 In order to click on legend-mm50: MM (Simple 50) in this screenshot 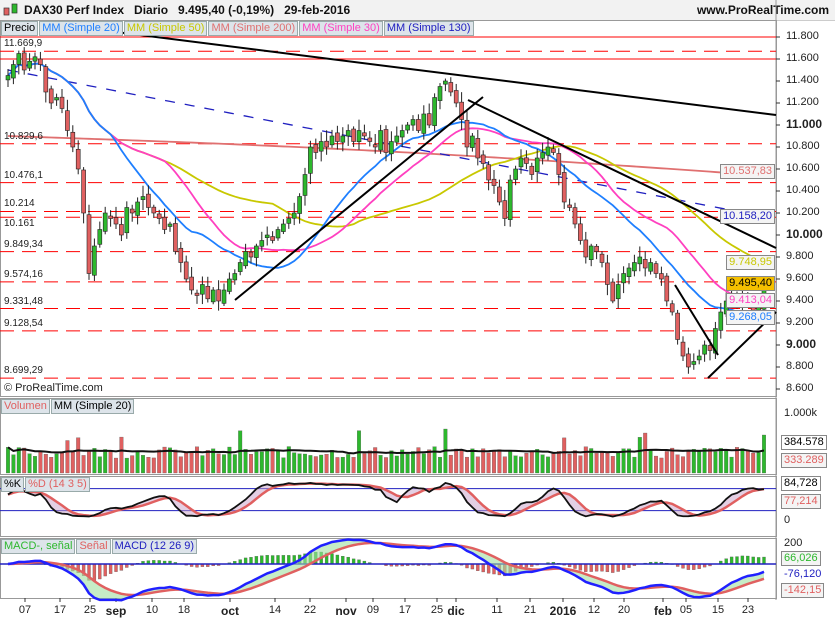, I will do `click(165, 28)`.